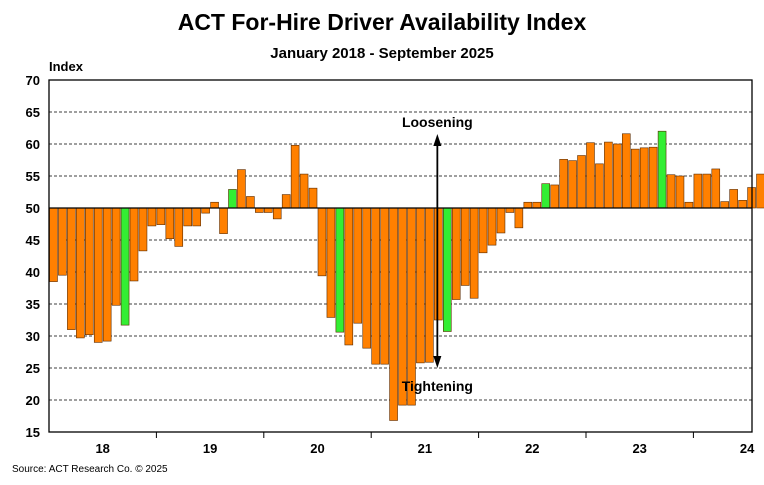 This screenshot has width=764, height=485. What do you see at coordinates (425, 448) in the screenshot?
I see `x-tick-label: 21` at bounding box center [425, 448].